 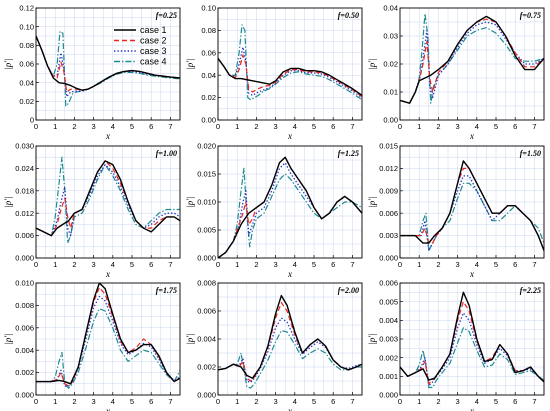 What do you see at coordinates (388, 168) in the screenshot?
I see `y-tick-label: 0.012` at bounding box center [388, 168].